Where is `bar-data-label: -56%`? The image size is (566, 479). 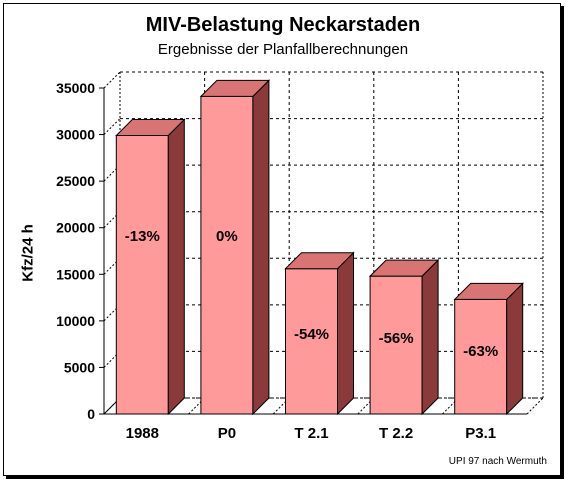
bar-data-label: -56% is located at coordinates (396, 338).